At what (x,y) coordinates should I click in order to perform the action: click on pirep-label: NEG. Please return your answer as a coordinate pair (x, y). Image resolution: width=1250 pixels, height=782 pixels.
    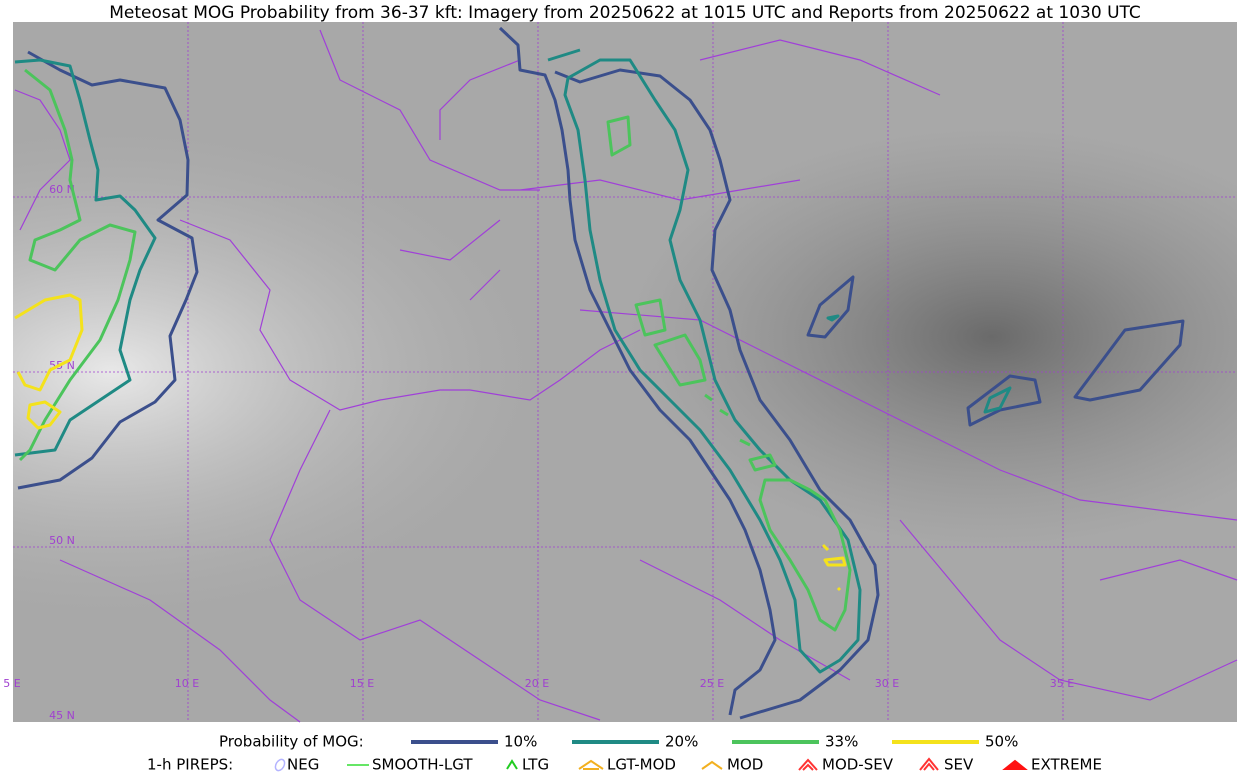
    Looking at the image, I should click on (303, 765).